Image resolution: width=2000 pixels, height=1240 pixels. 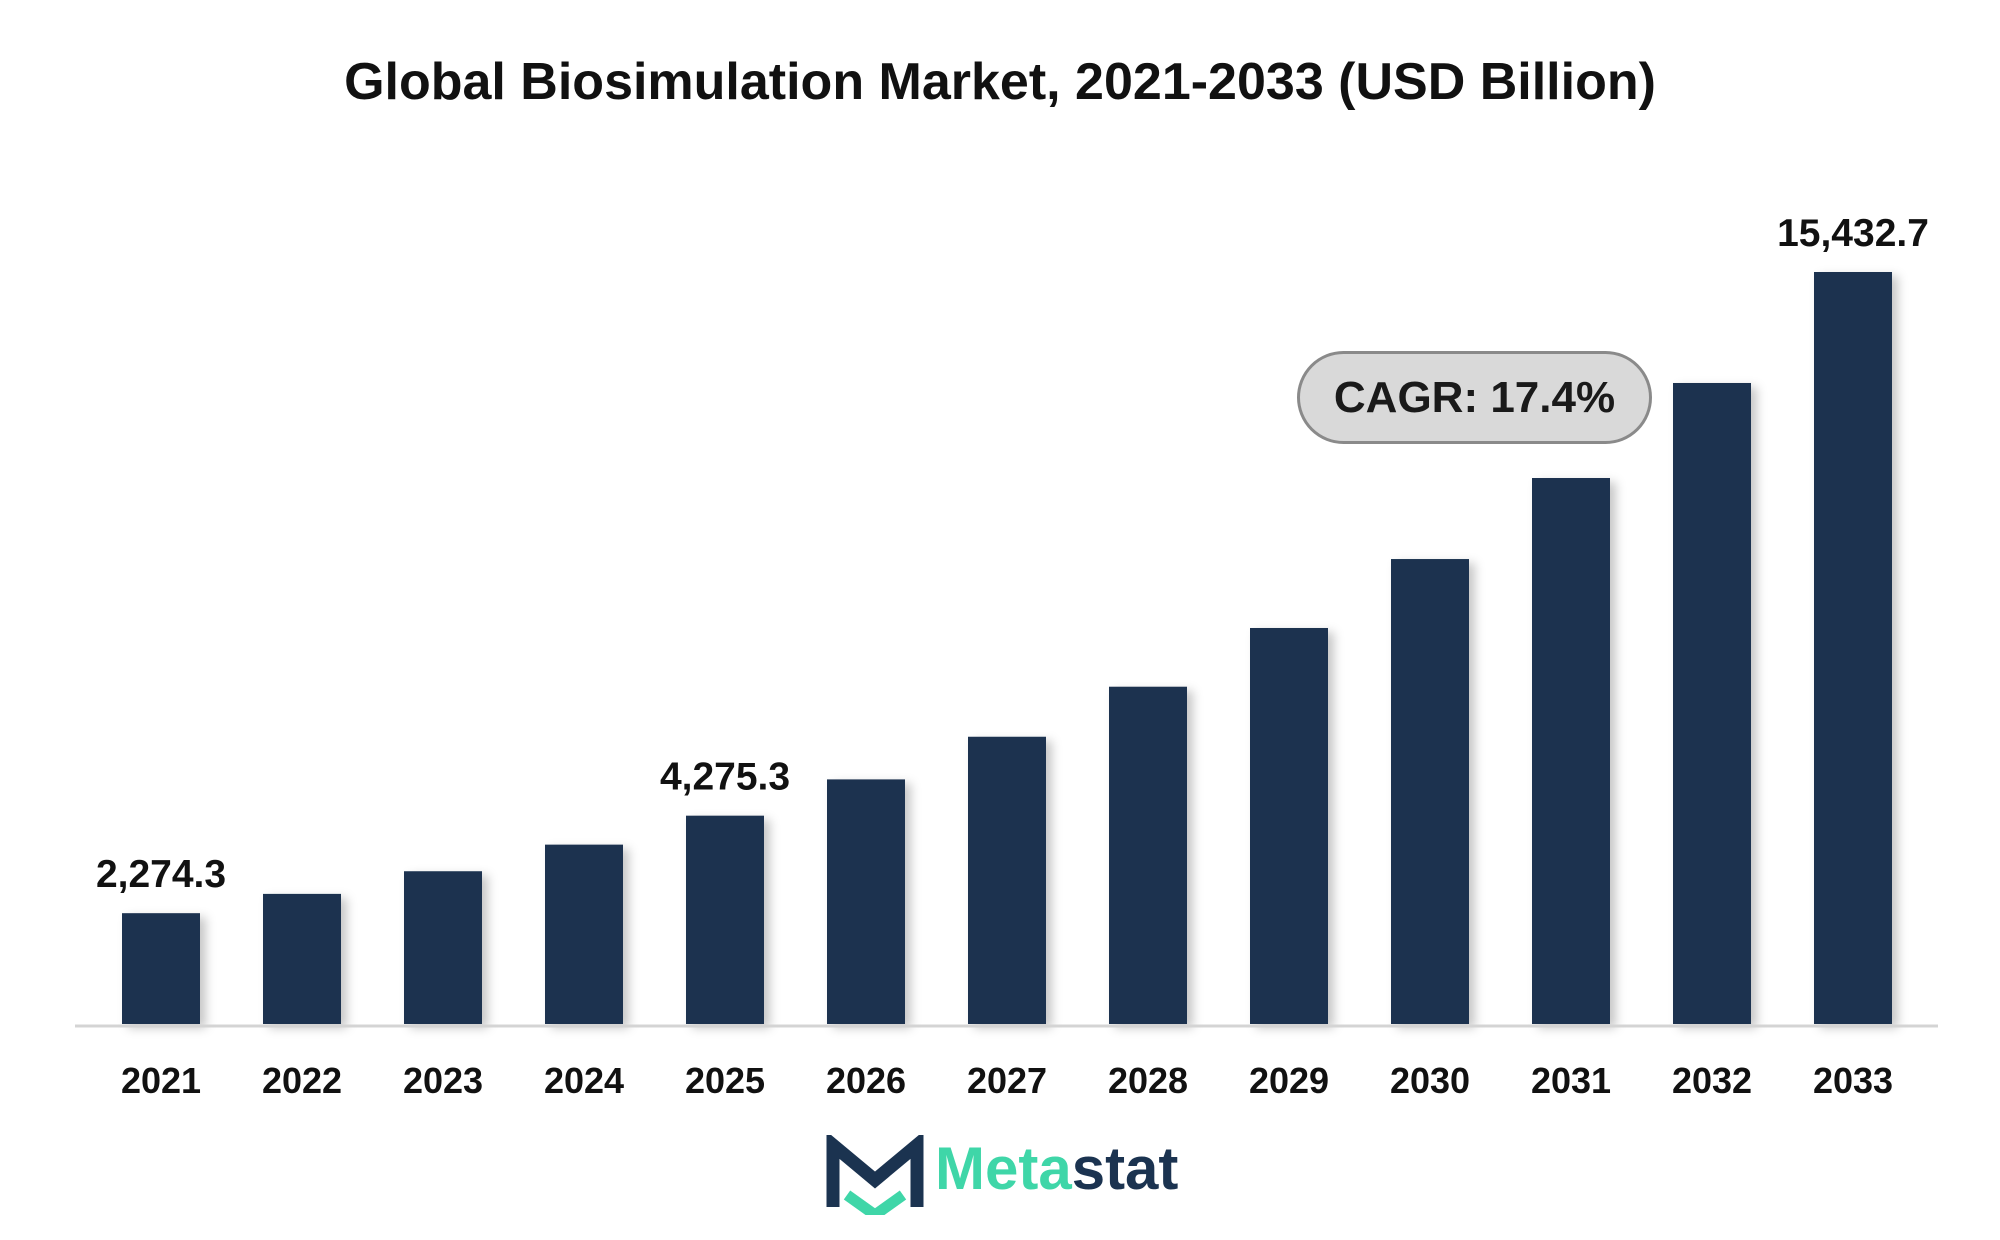 What do you see at coordinates (443, 947) in the screenshot?
I see `bar-2023` at bounding box center [443, 947].